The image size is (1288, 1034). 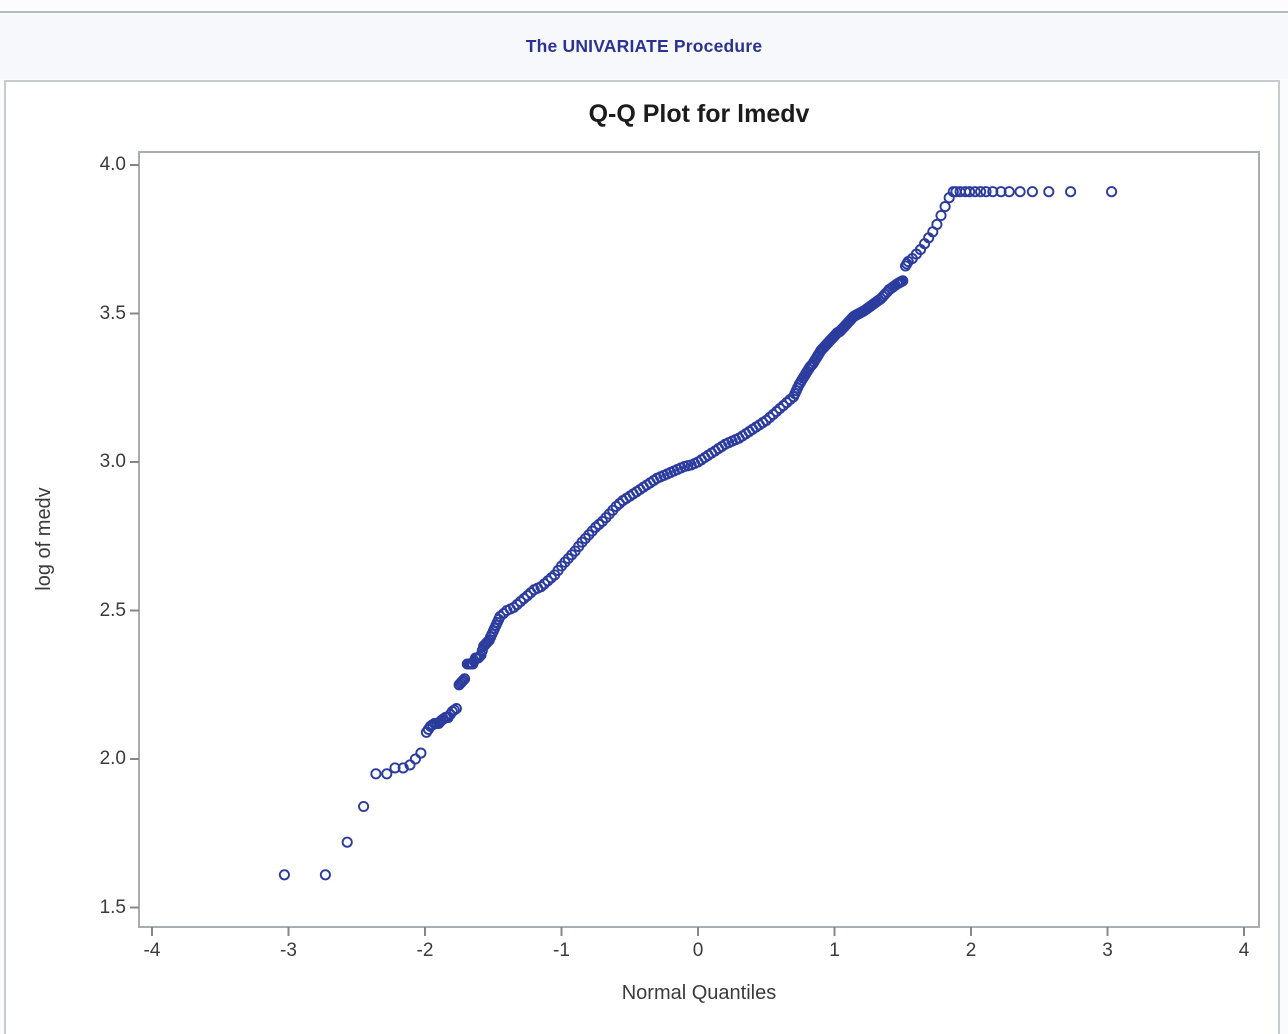 I want to click on x-tick-label: 1, so click(x=834, y=950).